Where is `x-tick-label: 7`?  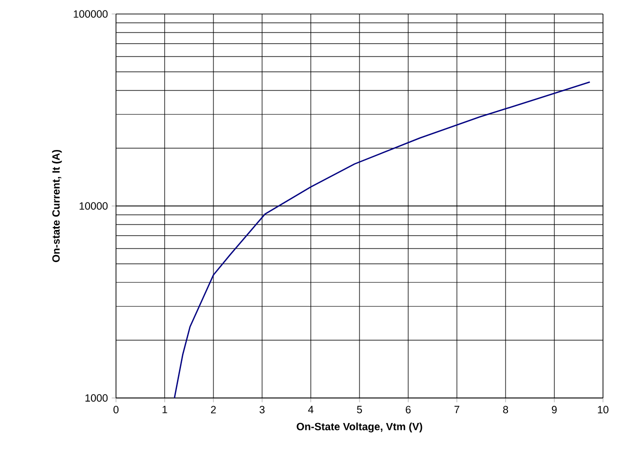
x-tick-label: 7 is located at coordinates (457, 410).